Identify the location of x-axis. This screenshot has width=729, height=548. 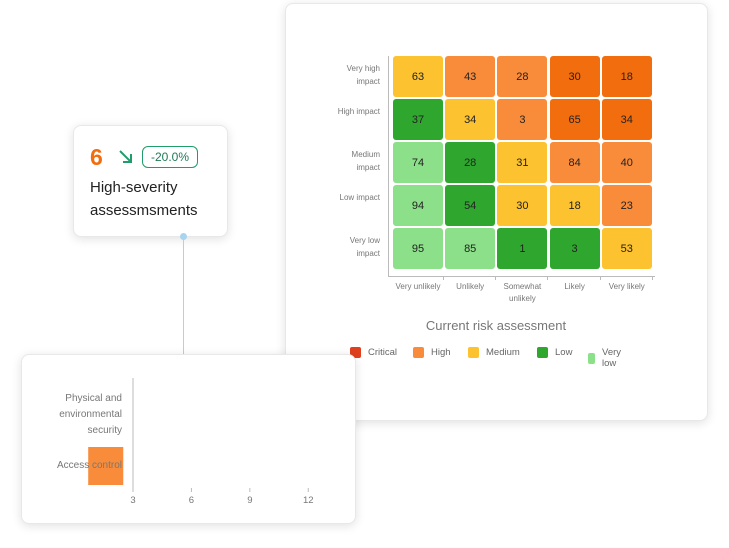
(521, 276).